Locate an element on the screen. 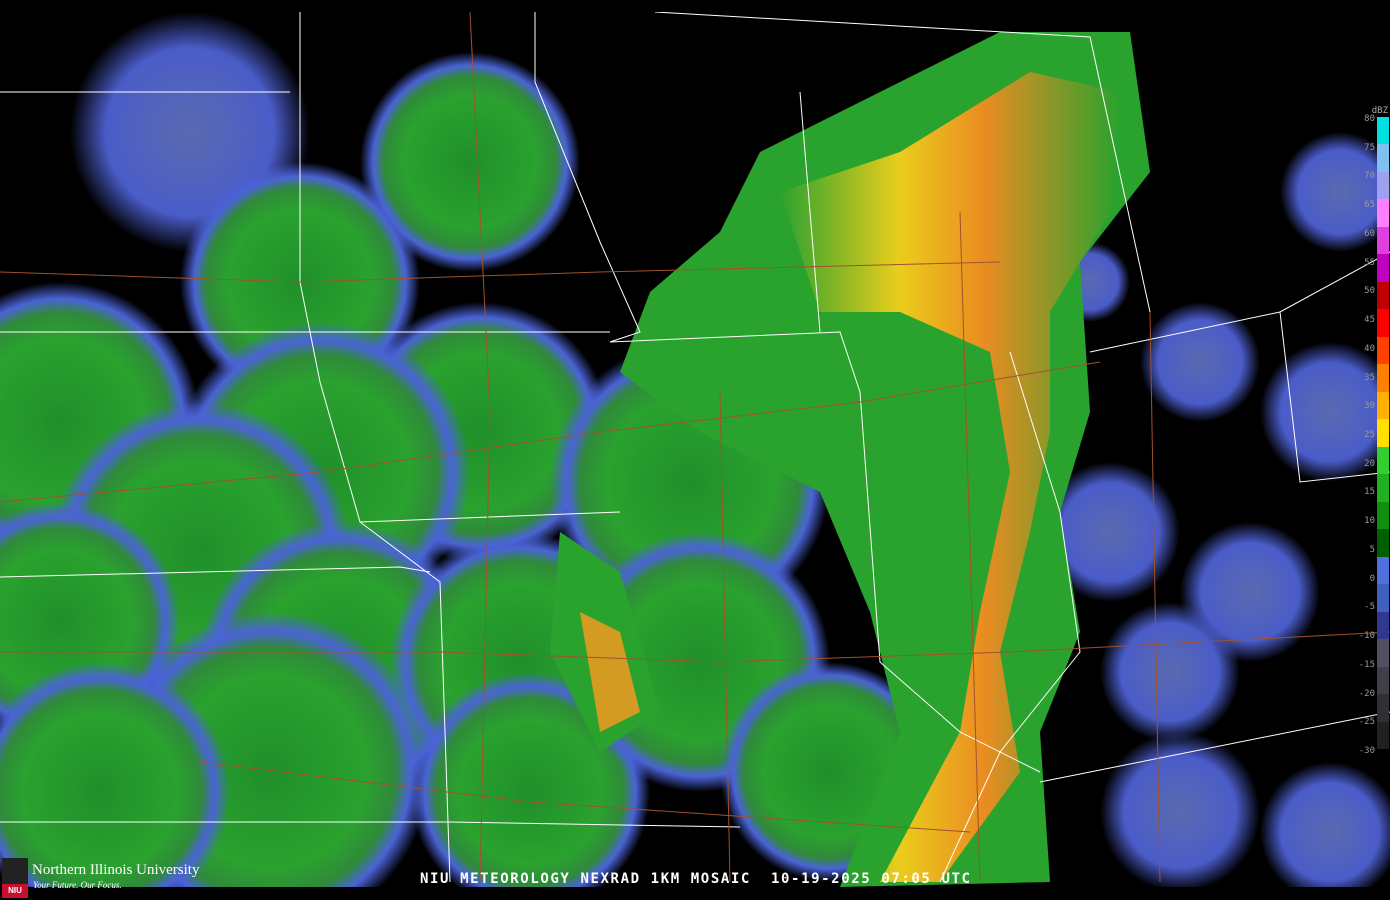 The image size is (1390, 900). bottom-bar is located at coordinates (695, 893).